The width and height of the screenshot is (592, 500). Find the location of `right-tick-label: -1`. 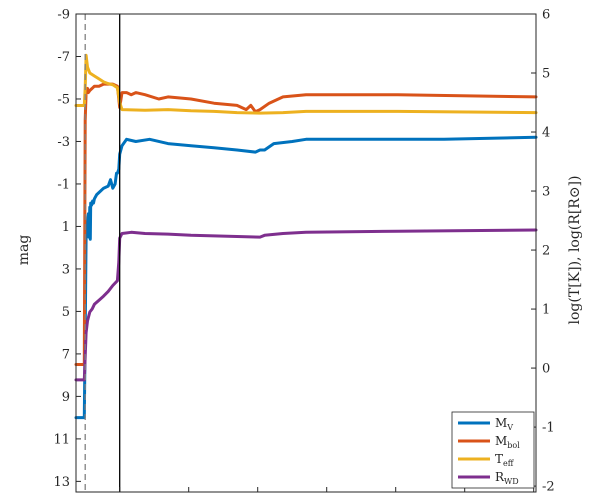

right-tick-label: -1 is located at coordinates (548, 428).